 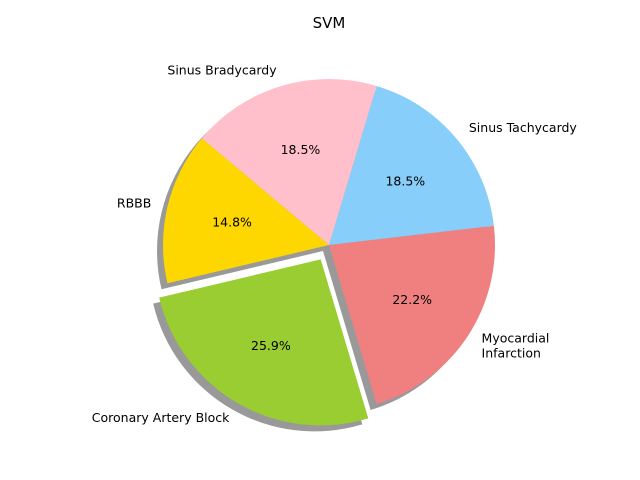 What do you see at coordinates (329, 23) in the screenshot?
I see `chart-title: SVM` at bounding box center [329, 23].